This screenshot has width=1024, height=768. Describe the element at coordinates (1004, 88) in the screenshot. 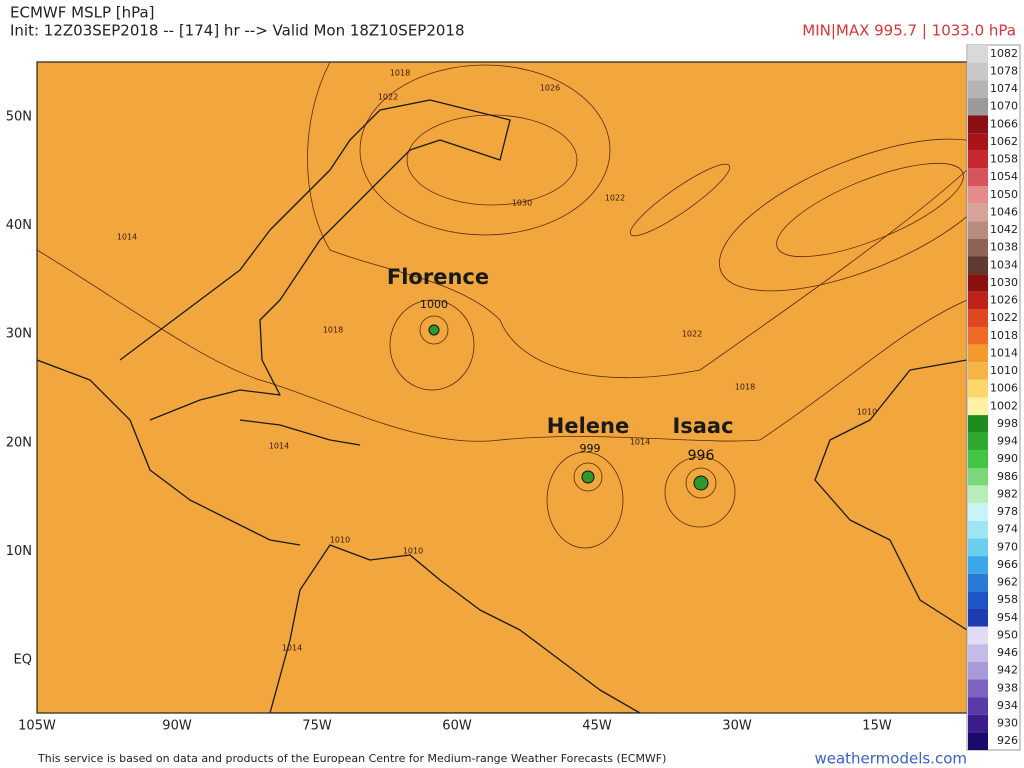

I see `colorbar-label: 1074` at that location.